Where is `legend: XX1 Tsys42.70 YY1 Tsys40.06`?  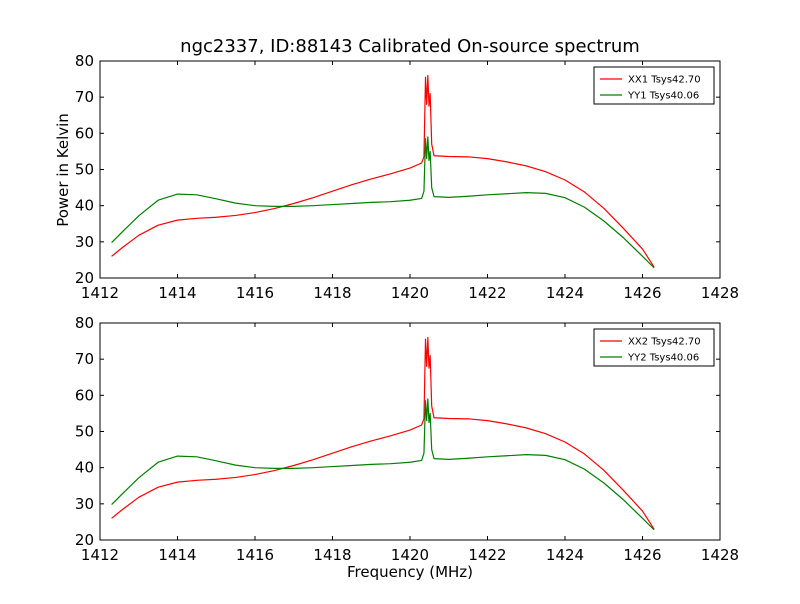 legend: XX1 Tsys42.70 YY1 Tsys40.06 is located at coordinates (654, 85).